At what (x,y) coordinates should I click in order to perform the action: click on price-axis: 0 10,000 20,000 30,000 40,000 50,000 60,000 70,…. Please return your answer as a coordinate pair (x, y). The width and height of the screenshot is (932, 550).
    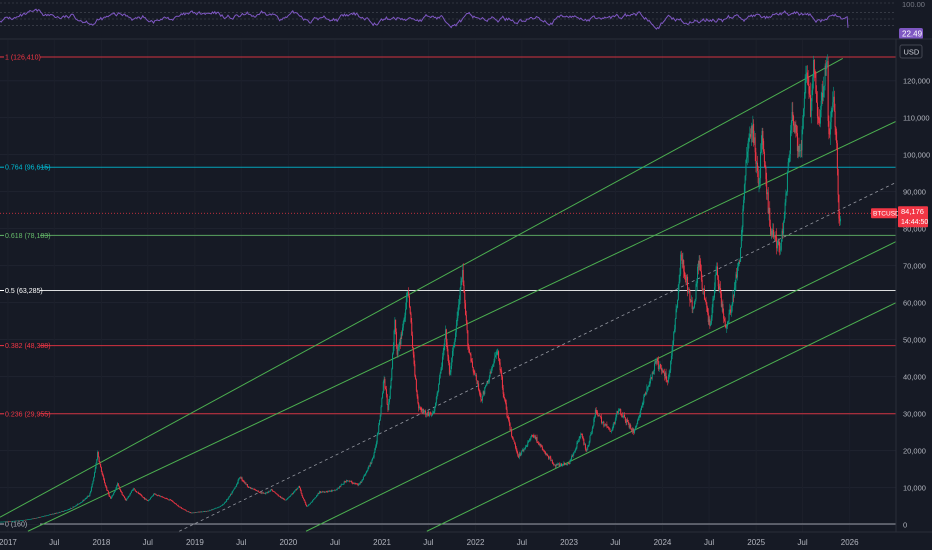
    Looking at the image, I should click on (912, 285).